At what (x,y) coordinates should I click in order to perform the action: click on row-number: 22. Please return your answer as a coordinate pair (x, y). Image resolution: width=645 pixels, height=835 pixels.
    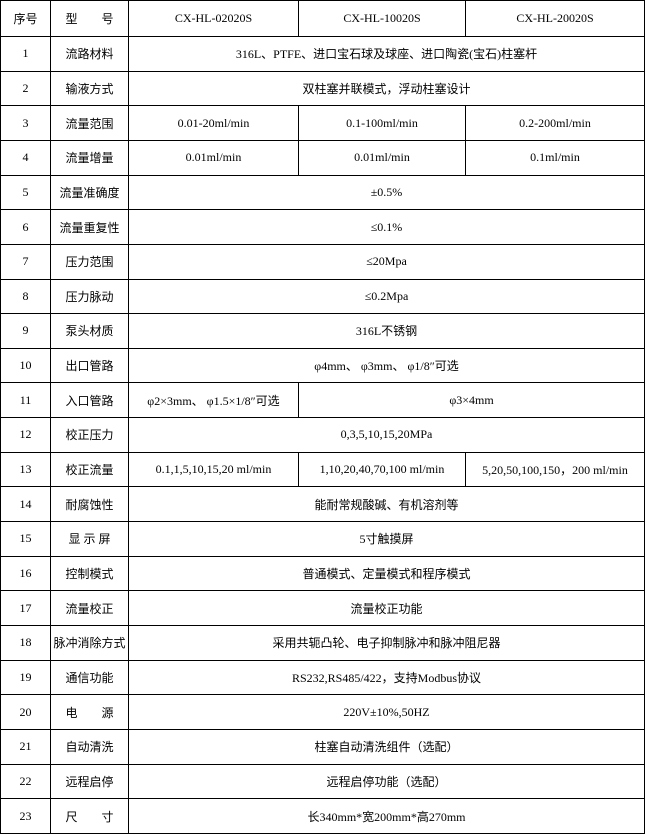
    Looking at the image, I should click on (25, 781).